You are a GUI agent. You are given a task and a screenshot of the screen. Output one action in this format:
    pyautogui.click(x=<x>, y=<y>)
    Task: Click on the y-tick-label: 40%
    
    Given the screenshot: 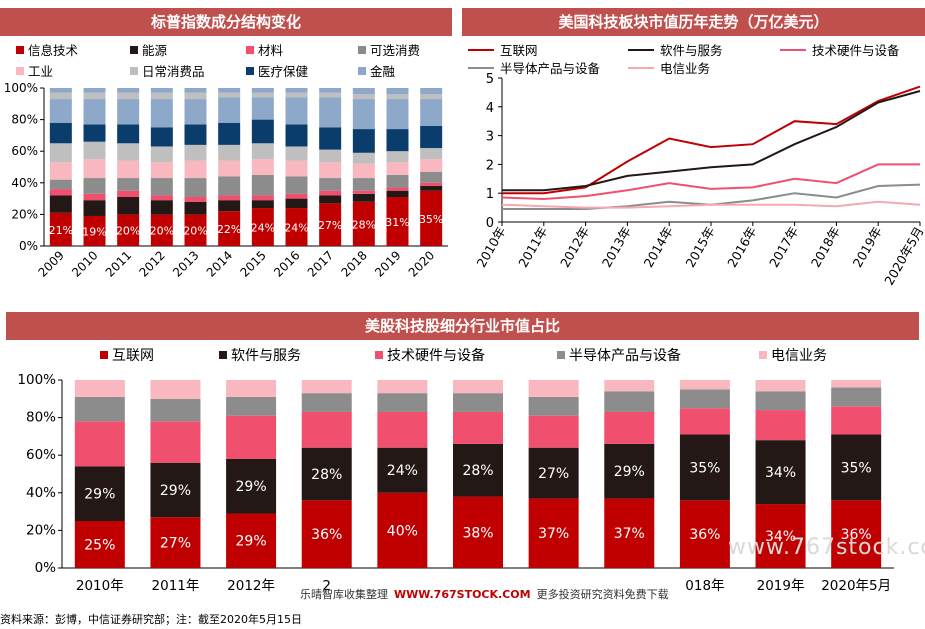 What is the action you would take?
    pyautogui.click(x=41, y=493)
    